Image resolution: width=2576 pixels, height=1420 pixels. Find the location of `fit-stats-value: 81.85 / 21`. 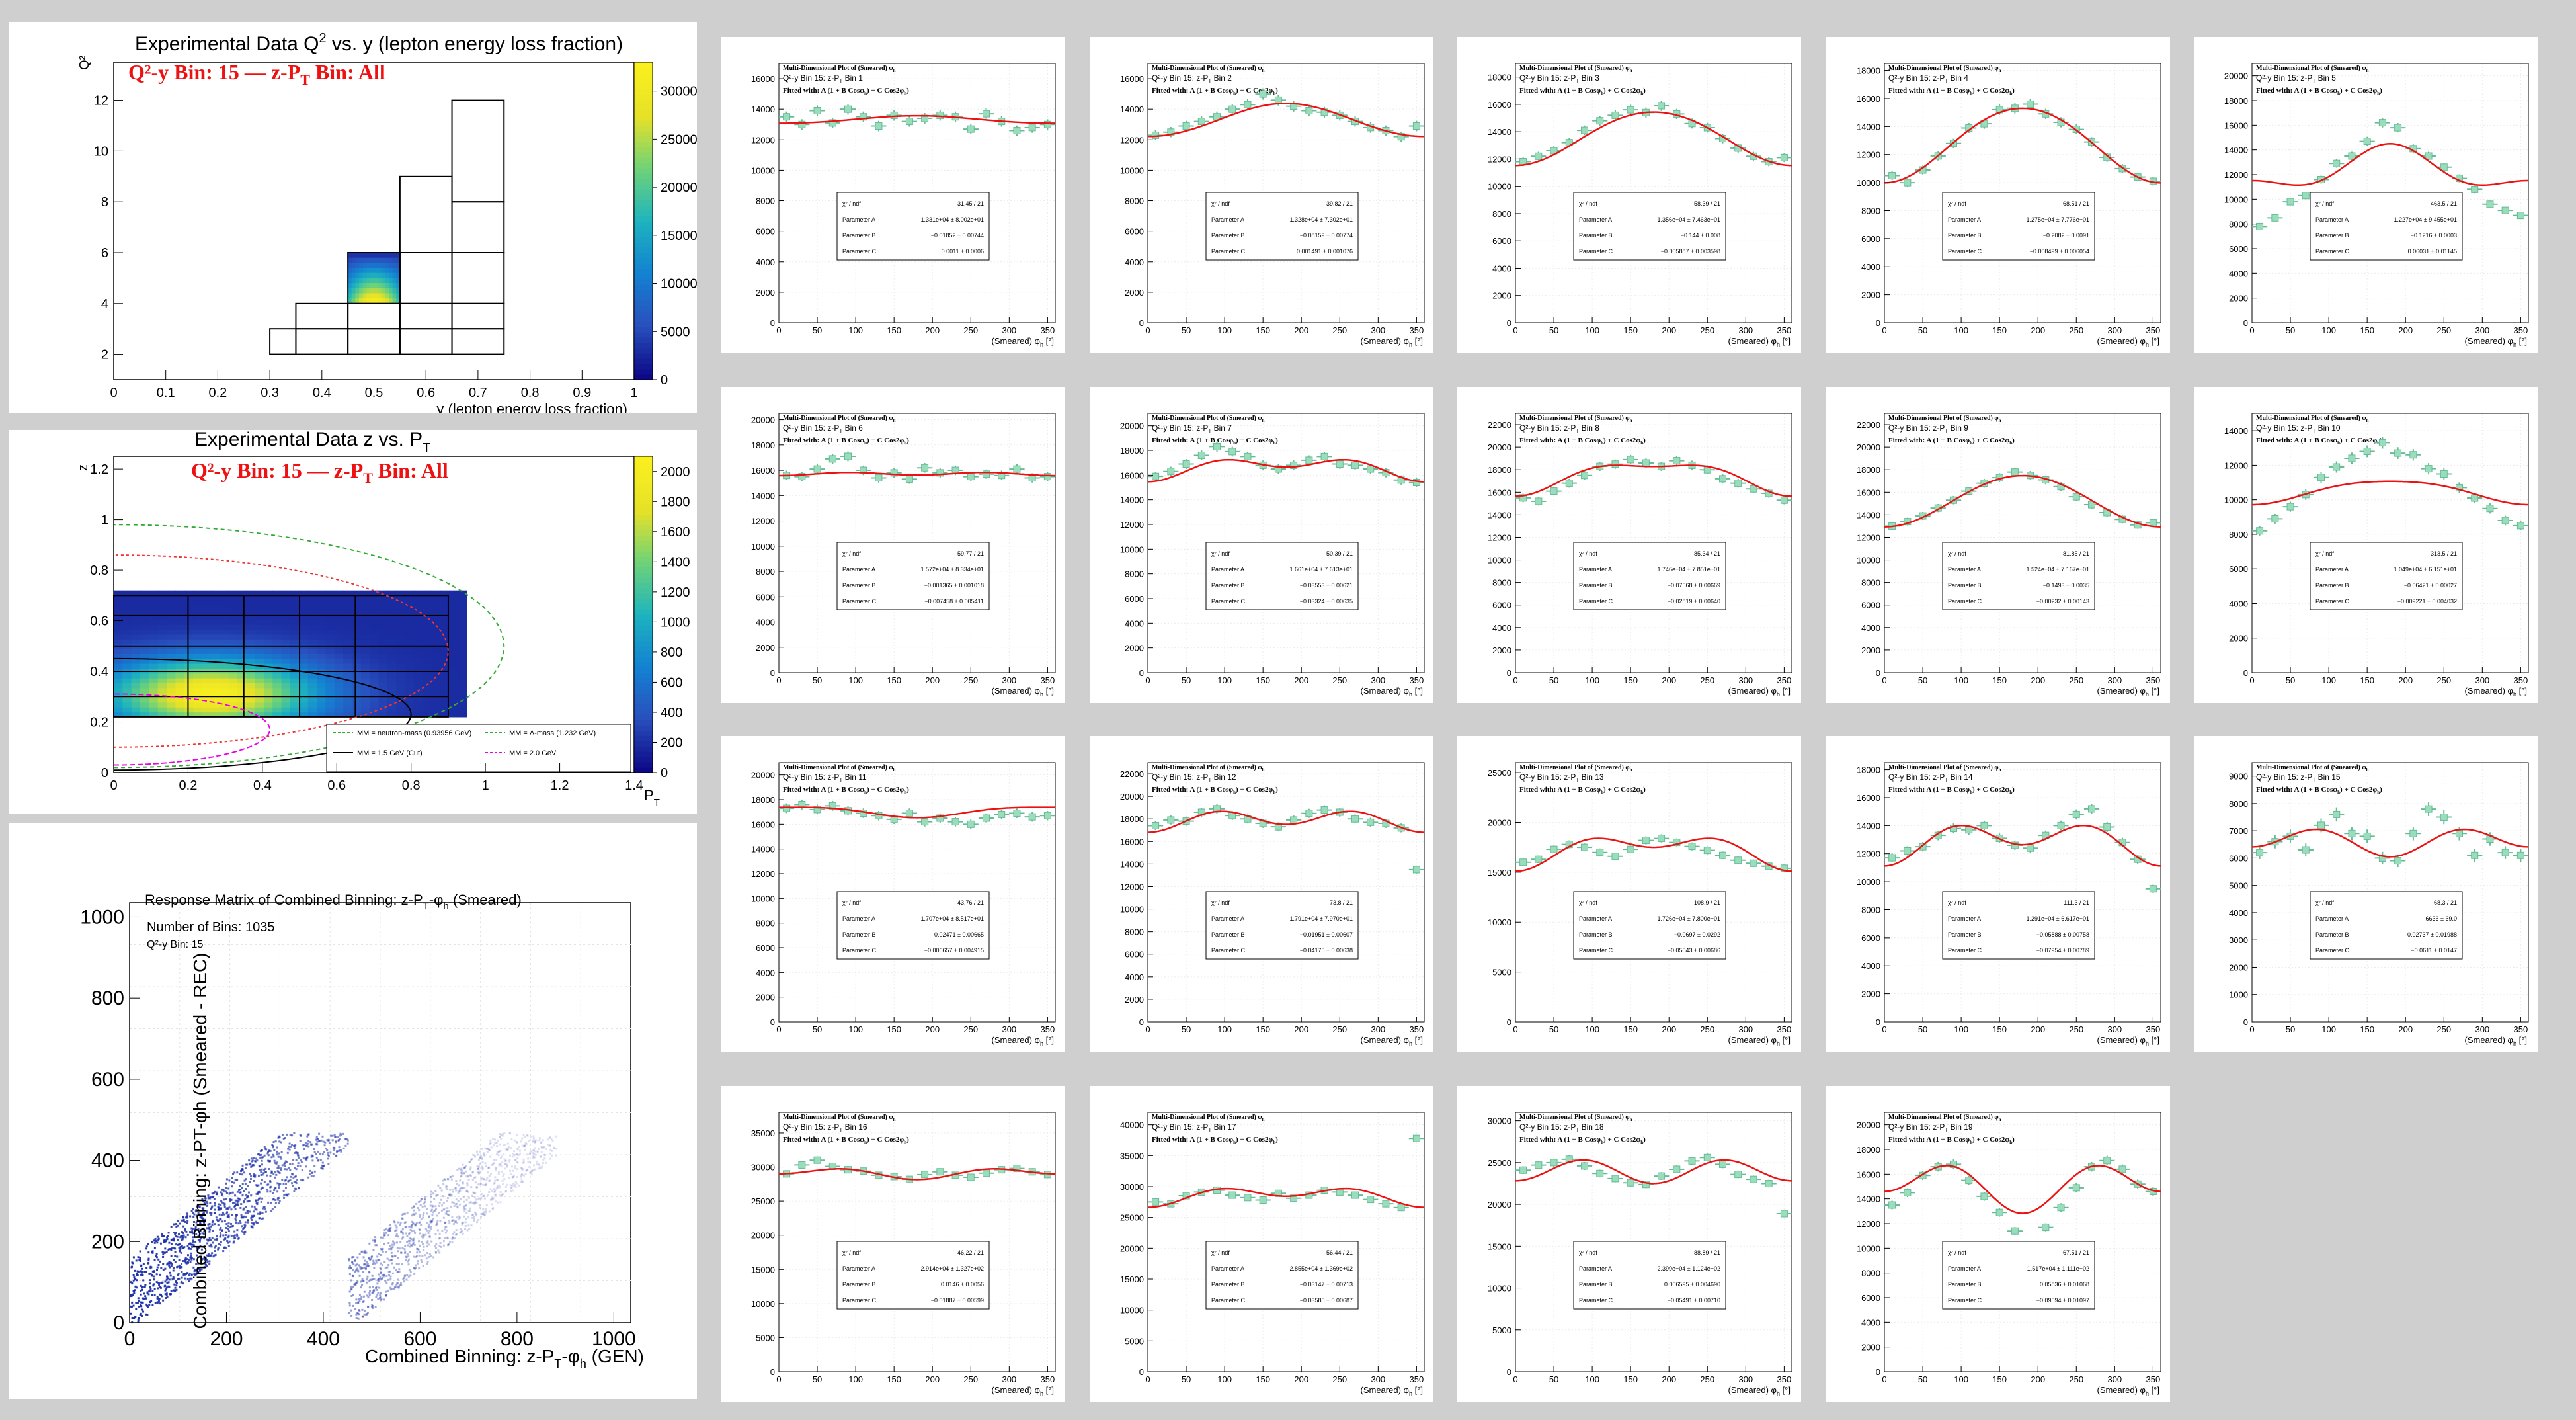

fit-stats-value: 81.85 / 21 is located at coordinates (2076, 553).